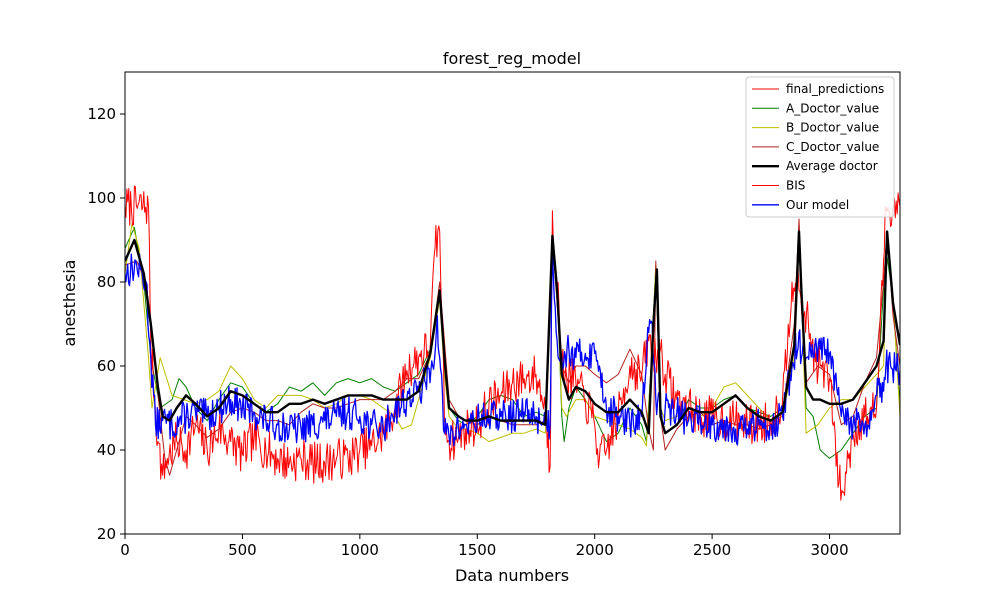 The image size is (1000, 600). What do you see at coordinates (69, 303) in the screenshot?
I see `y-axis-label: anesthesia` at bounding box center [69, 303].